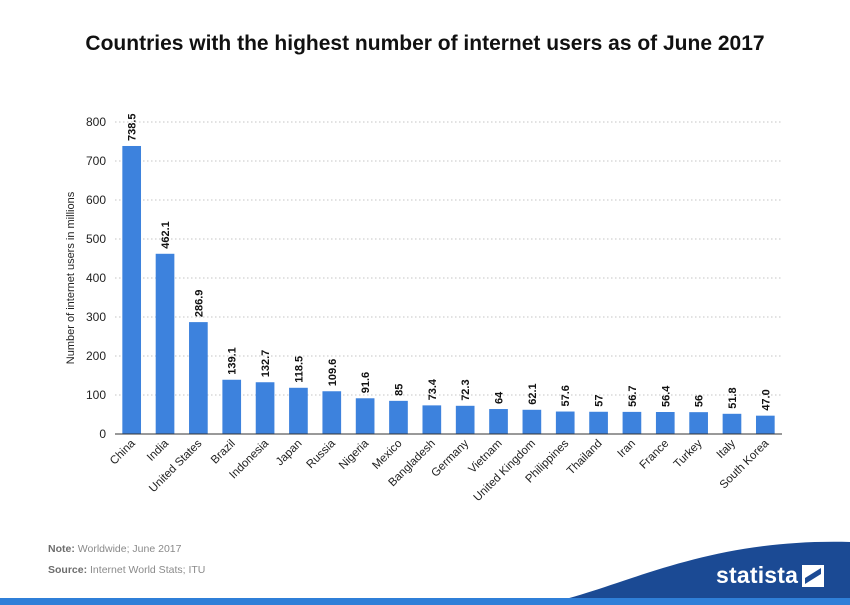 The height and width of the screenshot is (605, 850). Describe the element at coordinates (158, 450) in the screenshot. I see `x-tick-label: India` at that location.